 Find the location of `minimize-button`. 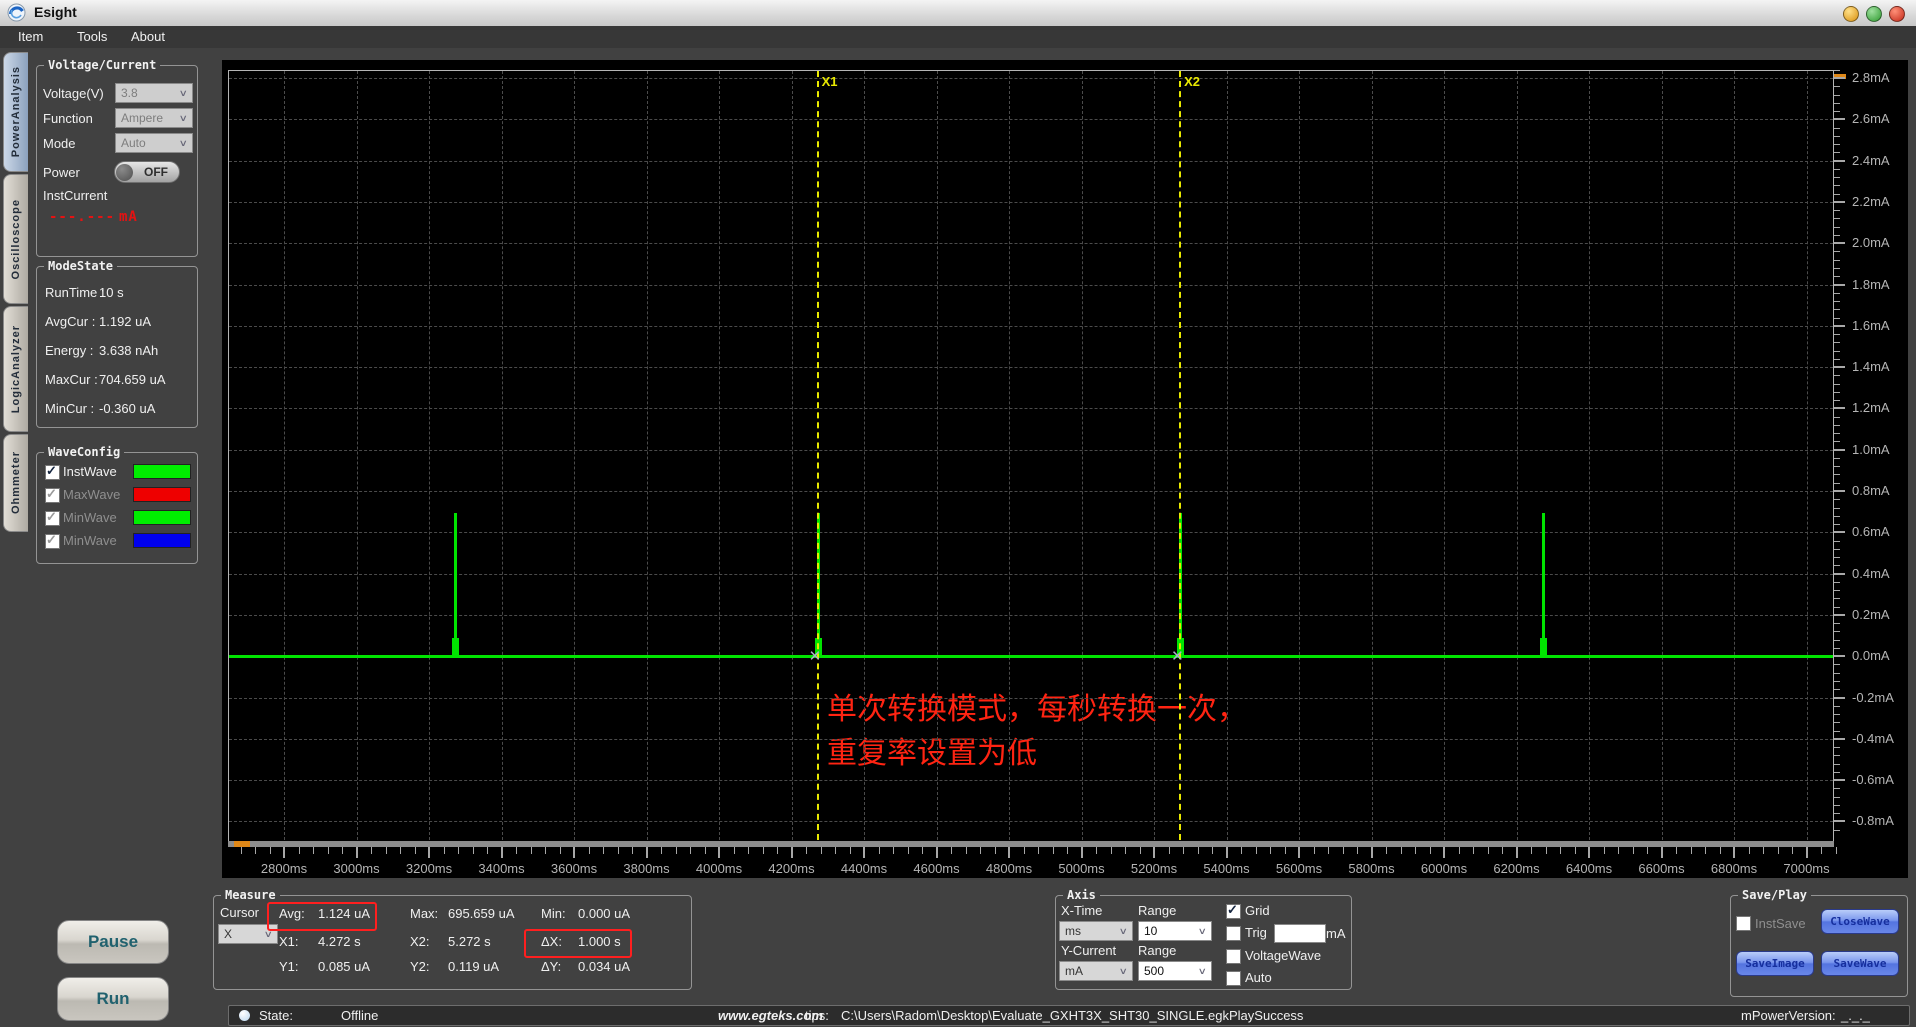

minimize-button is located at coordinates (1851, 14).